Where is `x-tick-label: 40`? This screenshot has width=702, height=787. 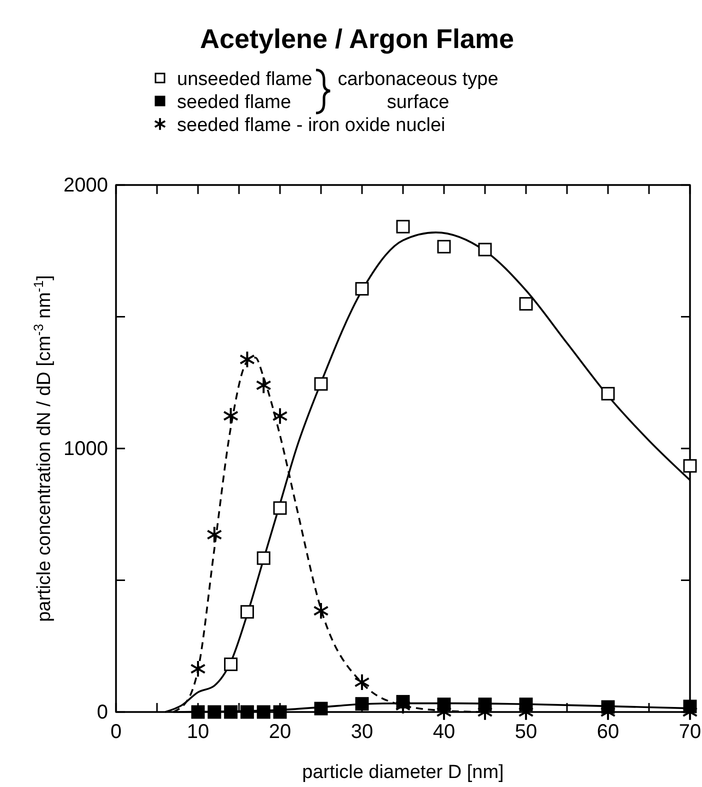
x-tick-label: 40 is located at coordinates (444, 732).